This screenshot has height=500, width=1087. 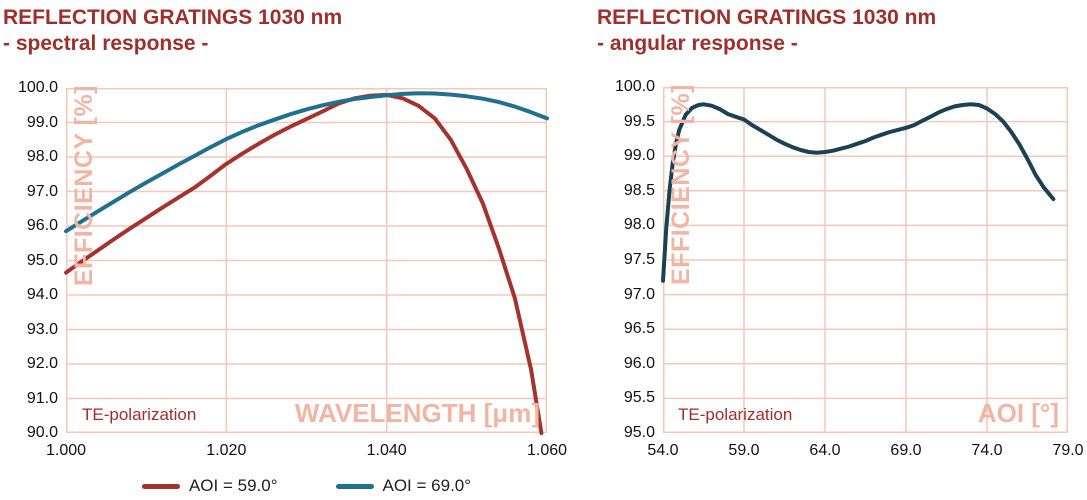 I want to click on y-tick-label: 94.0, so click(x=42, y=294).